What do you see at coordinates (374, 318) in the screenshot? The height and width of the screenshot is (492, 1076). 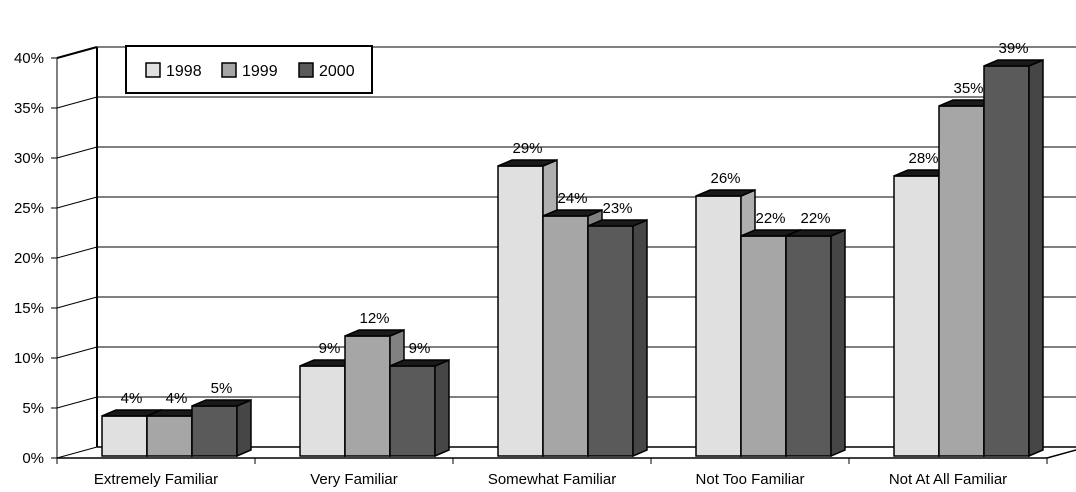 I see `data-label: 12%` at bounding box center [374, 318].